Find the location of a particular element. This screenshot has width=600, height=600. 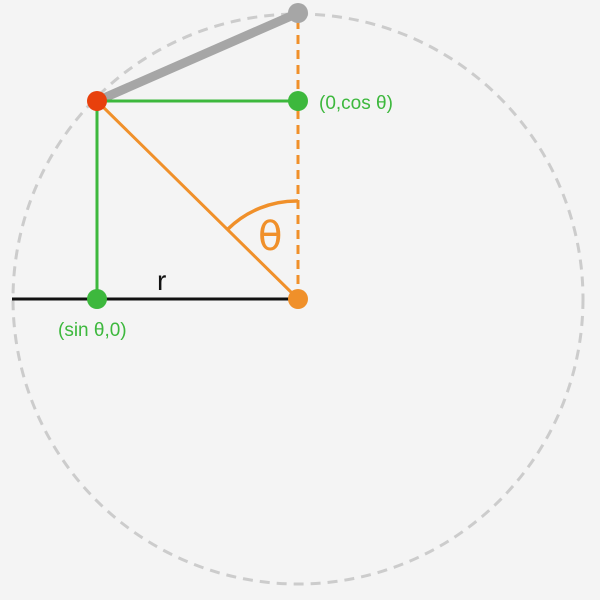

cos-point-label: (0,cos θ) is located at coordinates (356, 103).